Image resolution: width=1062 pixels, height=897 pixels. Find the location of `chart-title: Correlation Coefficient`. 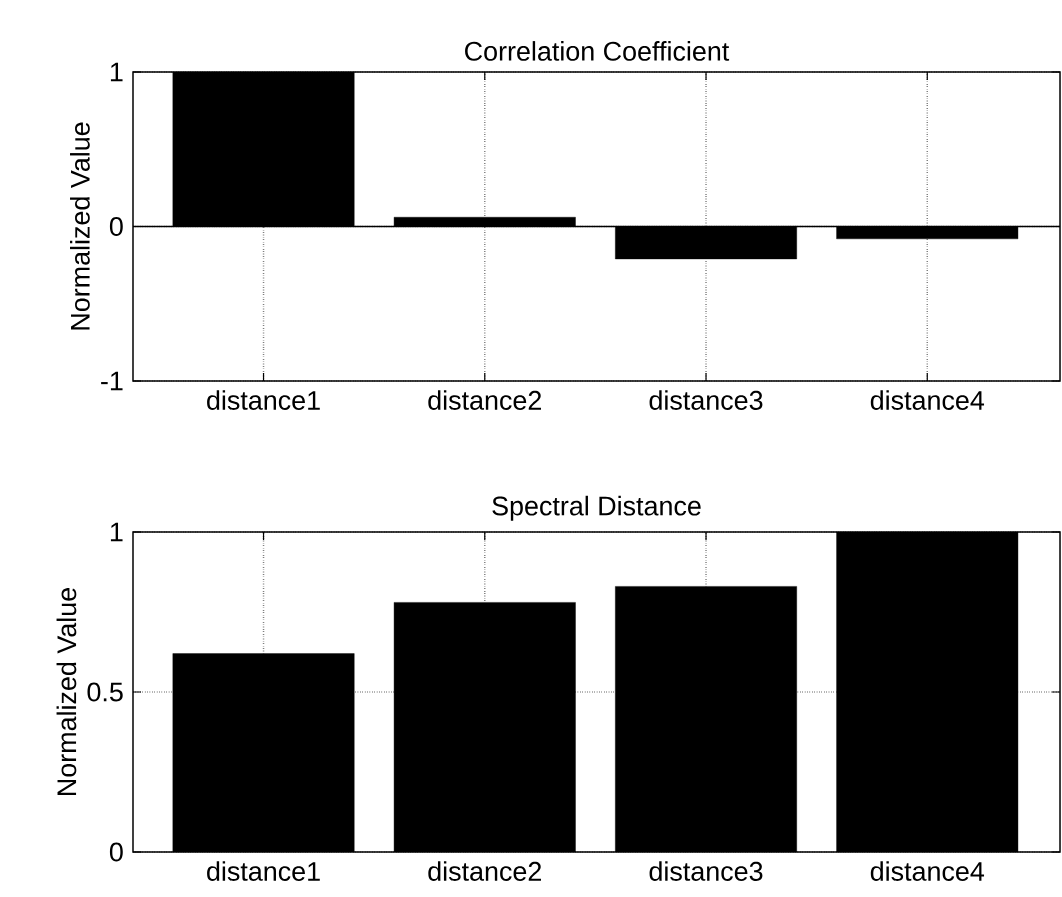

chart-title: Correlation Coefficient is located at coordinates (597, 51).